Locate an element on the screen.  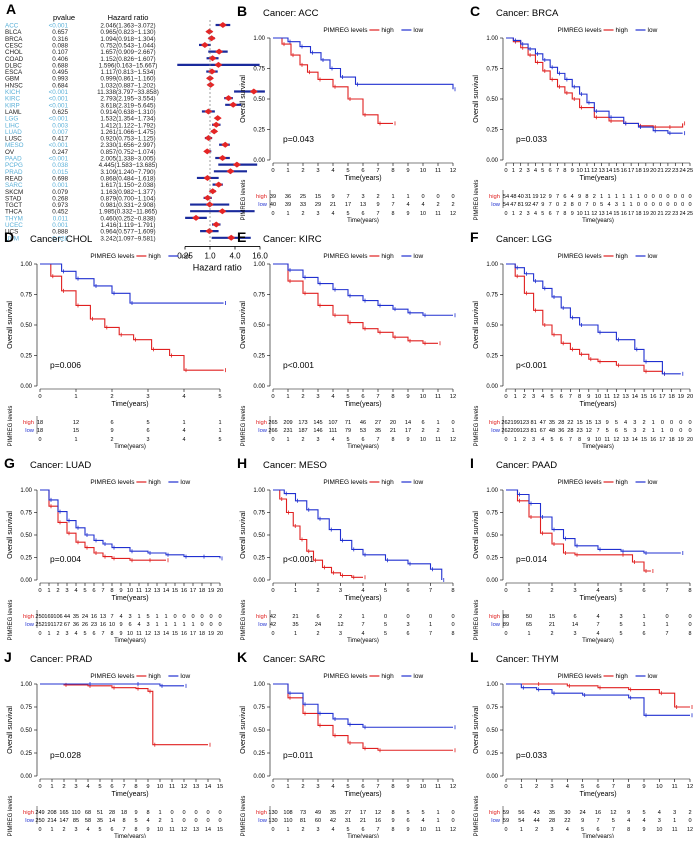
km-legend-title: PIMREG levels is located at coordinates (580, 30).